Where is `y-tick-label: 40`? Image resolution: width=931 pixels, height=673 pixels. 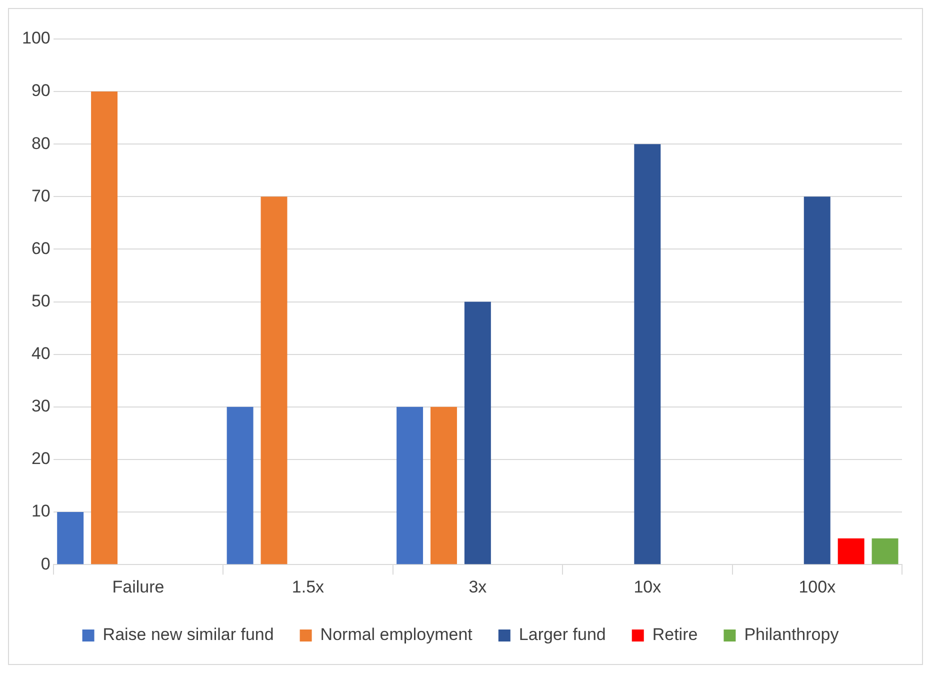 y-tick-label: 40 is located at coordinates (40, 354).